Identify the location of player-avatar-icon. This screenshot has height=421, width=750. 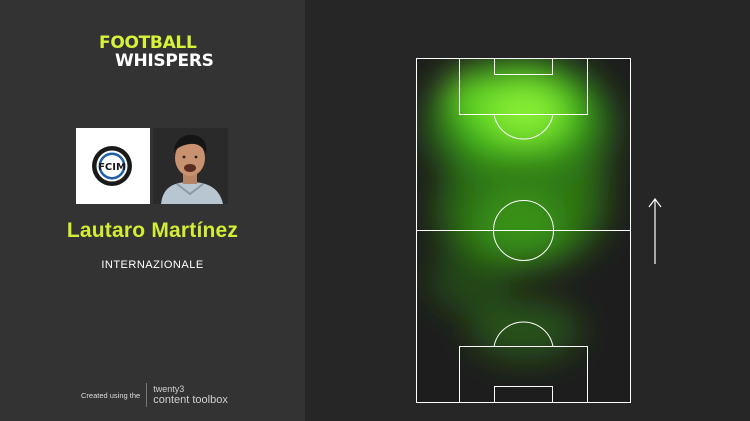
(190, 166).